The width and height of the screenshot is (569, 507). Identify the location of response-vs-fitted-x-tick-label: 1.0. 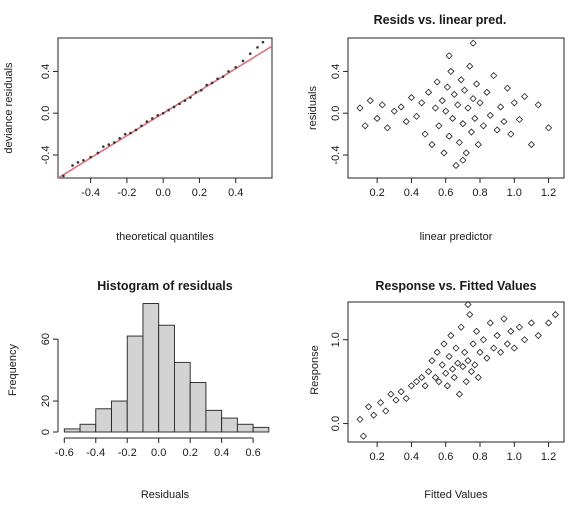
(514, 457).